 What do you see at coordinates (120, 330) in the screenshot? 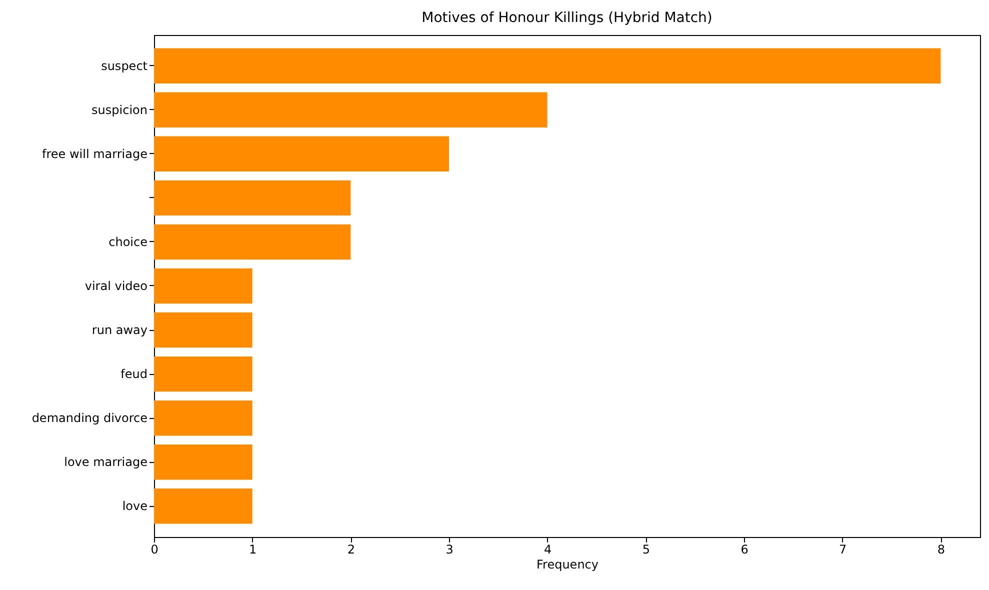
I see `y-tick-label: run away` at bounding box center [120, 330].